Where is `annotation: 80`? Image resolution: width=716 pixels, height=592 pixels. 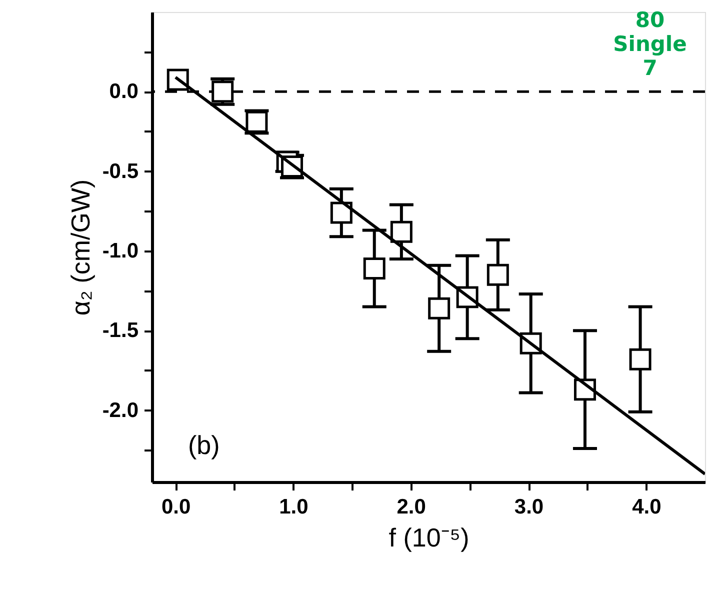 annotation: 80 is located at coordinates (650, 20).